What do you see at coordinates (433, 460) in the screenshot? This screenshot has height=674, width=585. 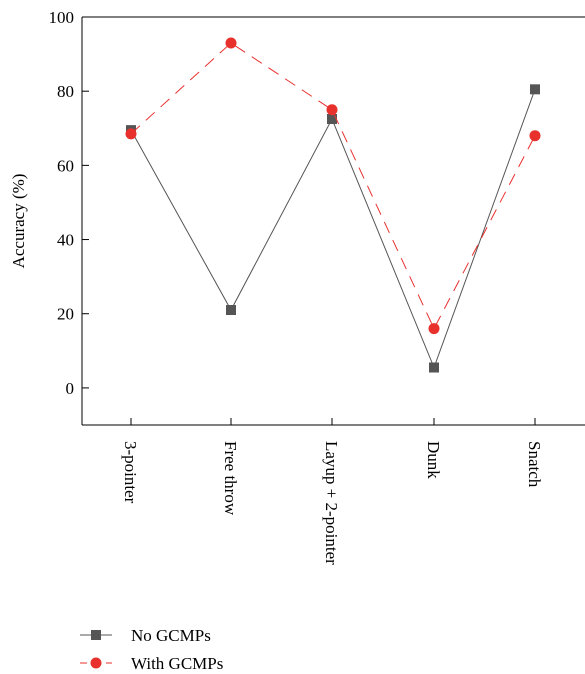 I see `x-tick-label: Dunk` at bounding box center [433, 460].